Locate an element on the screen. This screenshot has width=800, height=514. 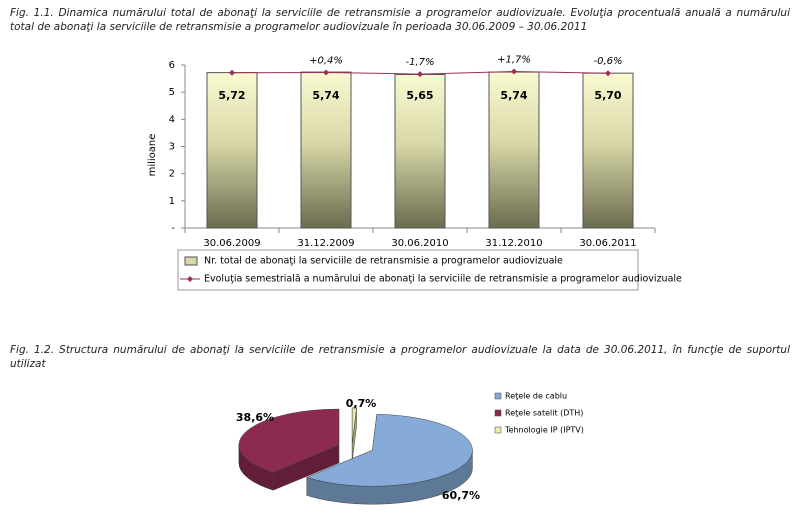
line-value-label: -1,7% is located at coordinates (419, 62).